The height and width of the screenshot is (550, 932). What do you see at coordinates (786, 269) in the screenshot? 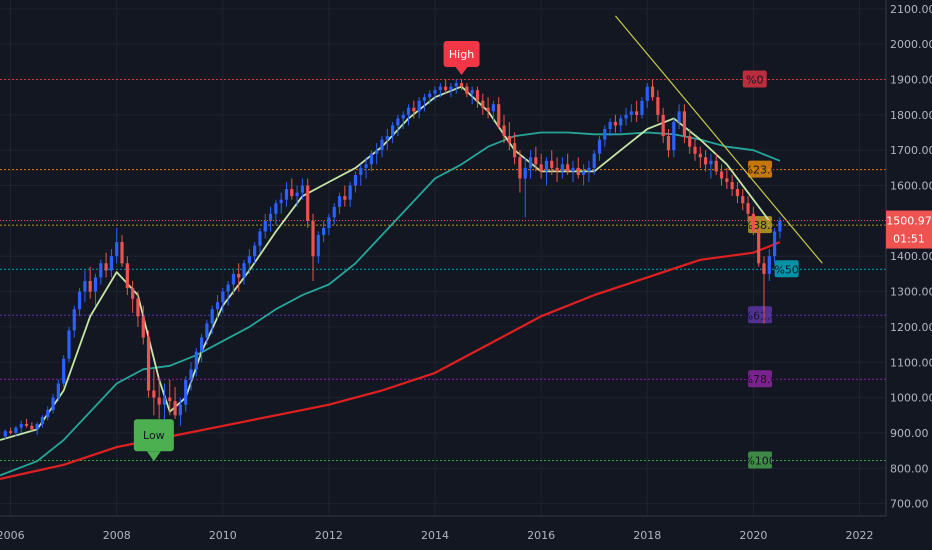
I see `fib-label-text: %50` at bounding box center [786, 269].